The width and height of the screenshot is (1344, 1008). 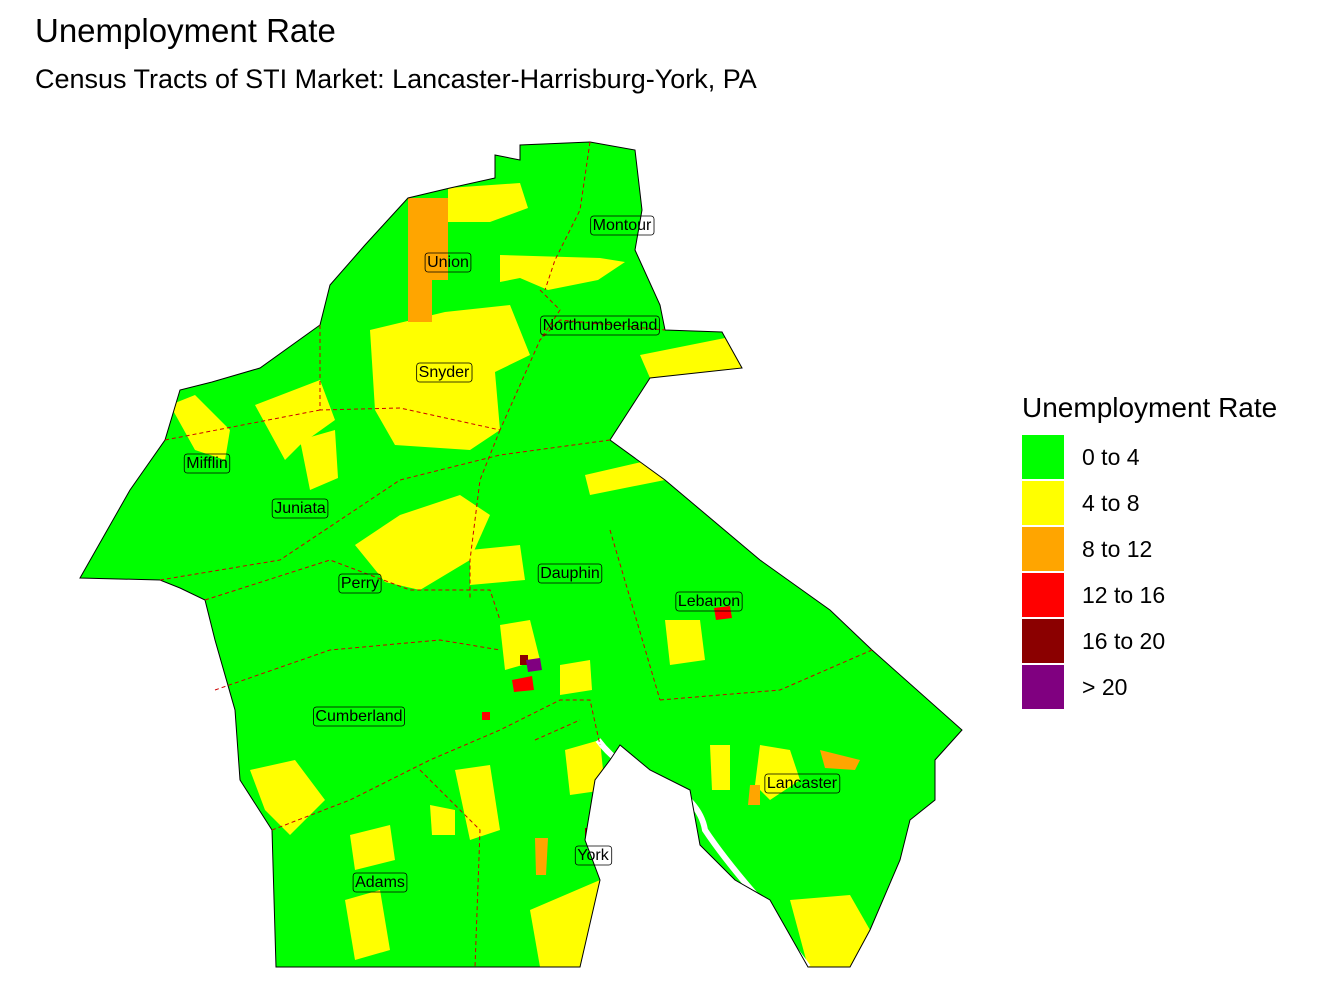 What do you see at coordinates (1105, 686) in the screenshot?
I see `legend-label: > 20` at bounding box center [1105, 686].